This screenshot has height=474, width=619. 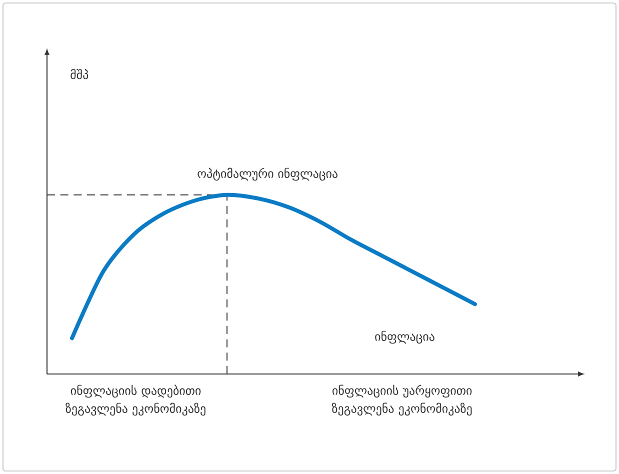 What do you see at coordinates (268, 174) in the screenshot?
I see `text: ოპტიმალური ინფლაცია` at bounding box center [268, 174].